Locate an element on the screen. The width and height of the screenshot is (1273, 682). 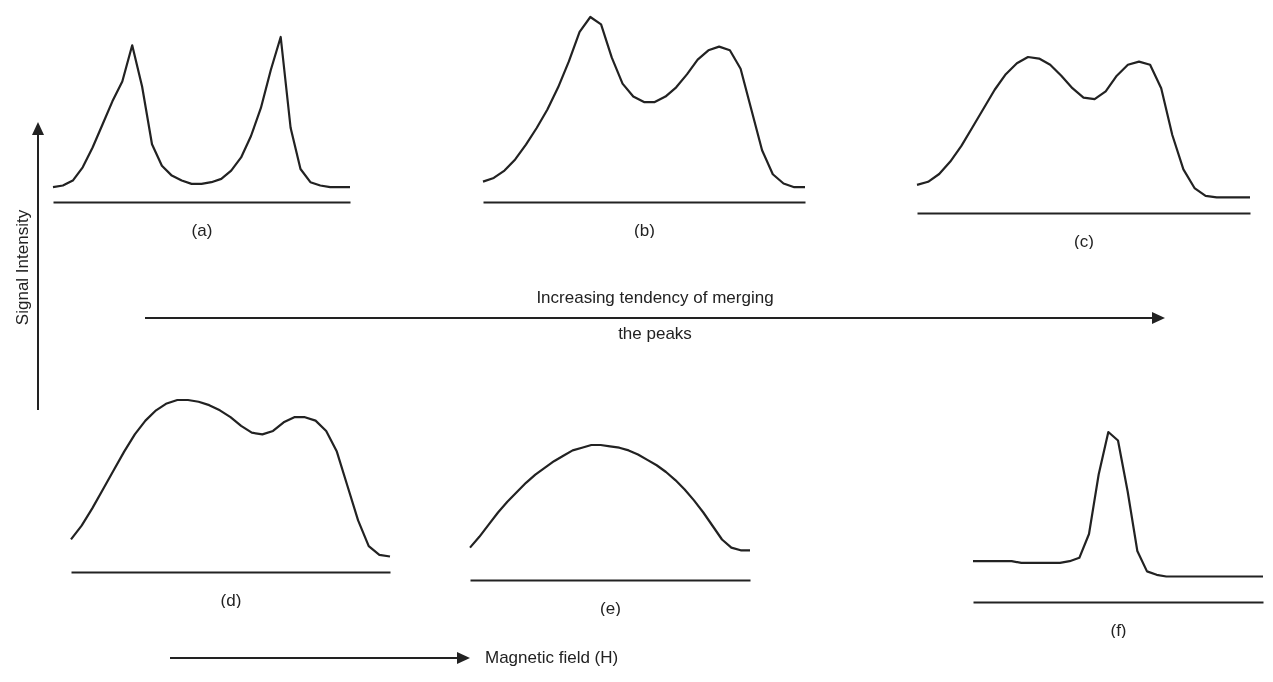
text: Magnetic field (H) is located at coordinates (552, 658).